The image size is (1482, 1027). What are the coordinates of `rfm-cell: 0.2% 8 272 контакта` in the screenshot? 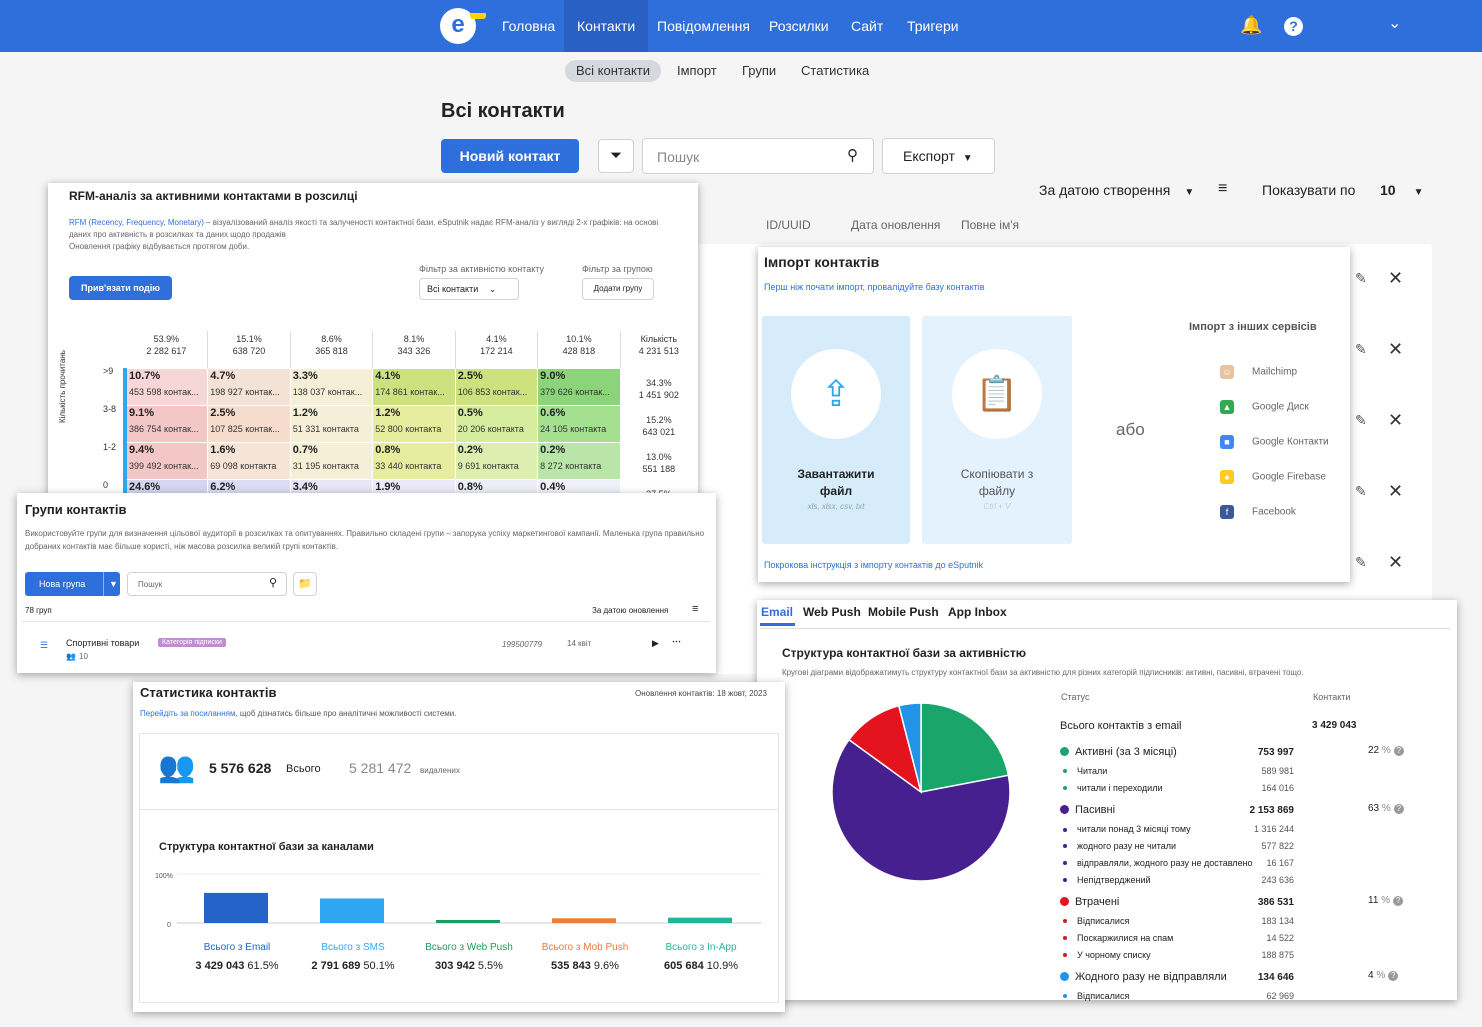 It's located at (579, 461).